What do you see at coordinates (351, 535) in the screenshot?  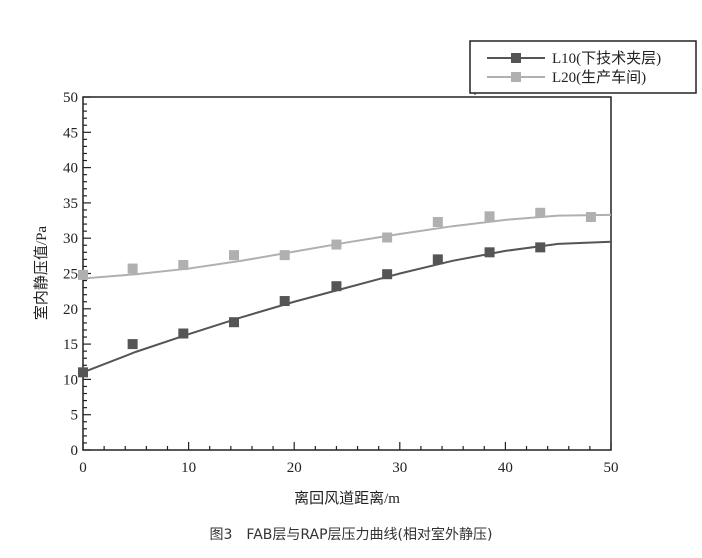 I see `figure-caption: 图3 FAB层与RAP层压力曲线(相对室外静压)` at bounding box center [351, 535].